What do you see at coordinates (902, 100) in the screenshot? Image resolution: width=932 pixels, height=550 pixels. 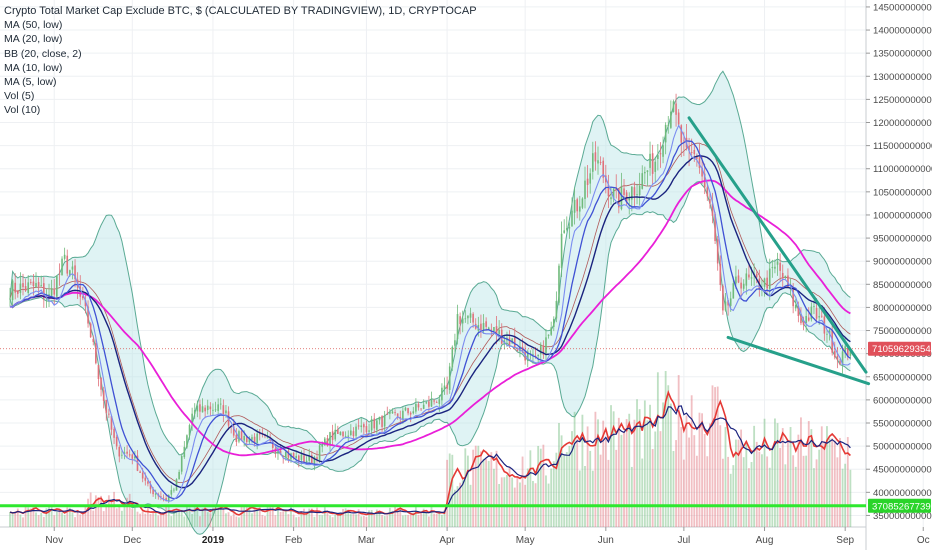 I see `y-tick-label: 125000000000` at bounding box center [902, 100].